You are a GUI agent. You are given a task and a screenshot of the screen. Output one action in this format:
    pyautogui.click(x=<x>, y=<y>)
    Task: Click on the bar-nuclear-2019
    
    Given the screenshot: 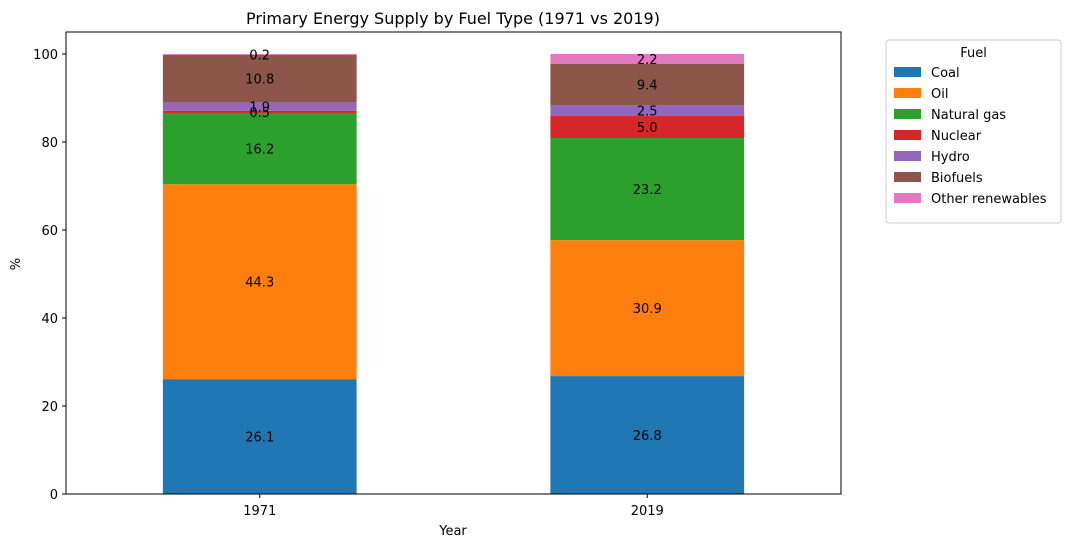 What is the action you would take?
    pyautogui.click(x=647, y=127)
    